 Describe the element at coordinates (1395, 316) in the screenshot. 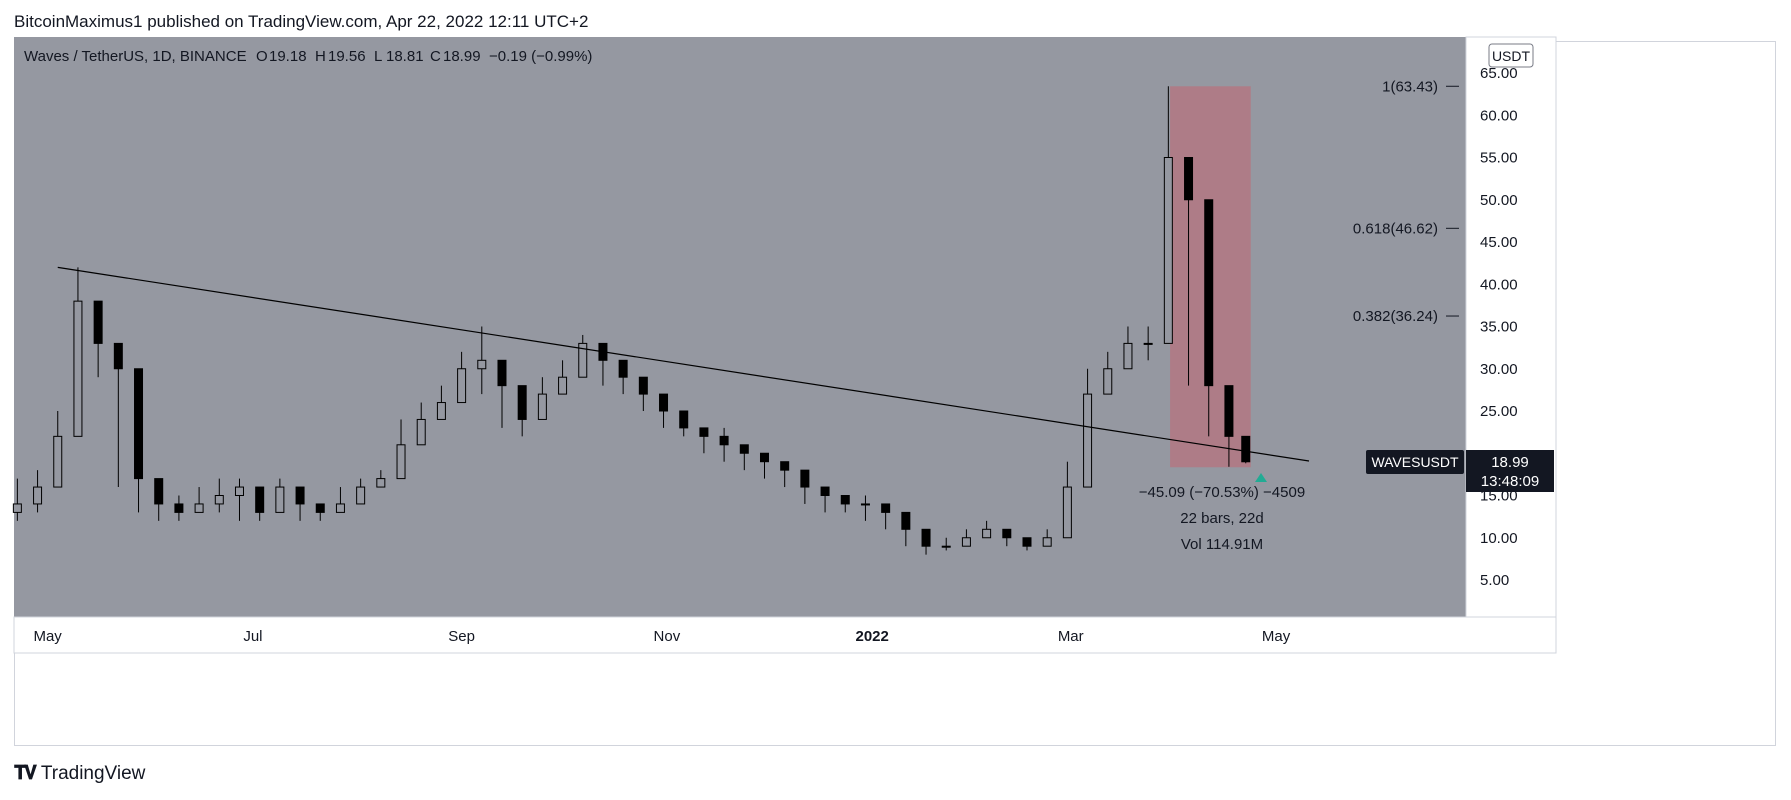

I see `fib-label: 0.382(36.24)` at that location.